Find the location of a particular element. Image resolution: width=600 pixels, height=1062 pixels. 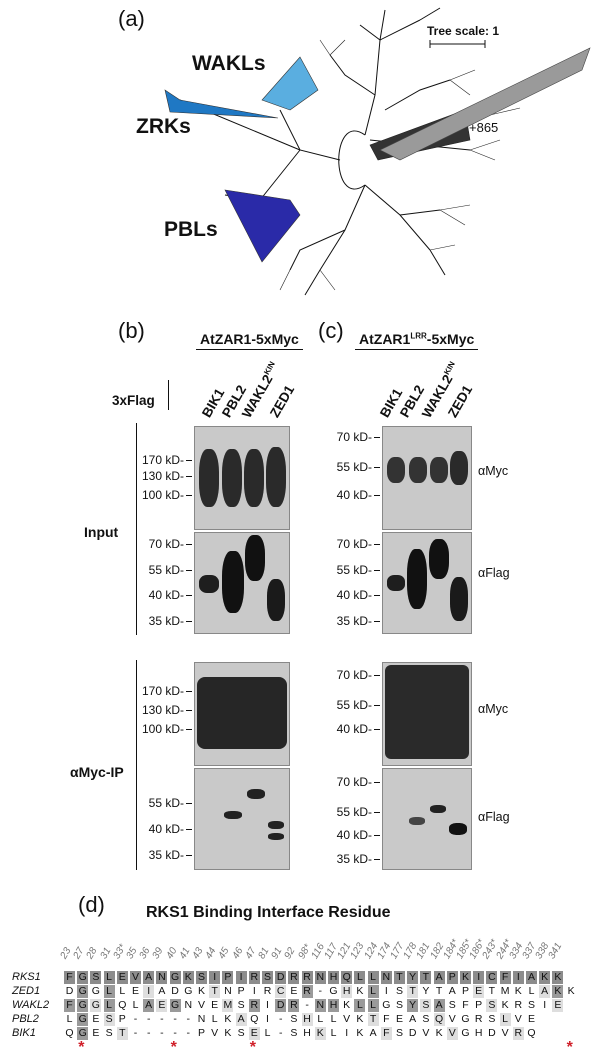

blot-b-ip-myc is located at coordinates (242, 714).